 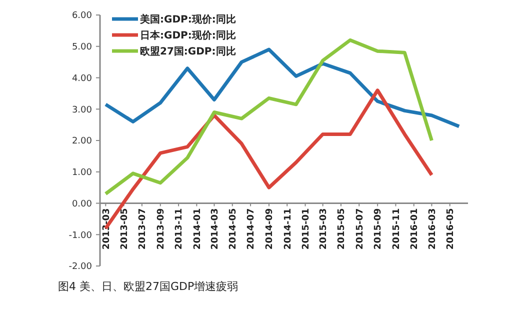 What do you see at coordinates (80, 235) in the screenshot?
I see `y-tick-label: -1.00` at bounding box center [80, 235].